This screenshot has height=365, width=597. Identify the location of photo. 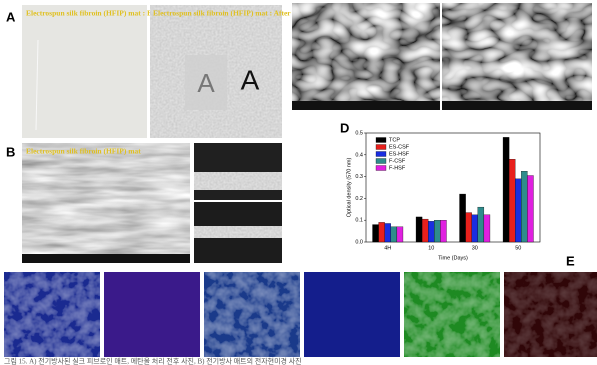
(84, 71).